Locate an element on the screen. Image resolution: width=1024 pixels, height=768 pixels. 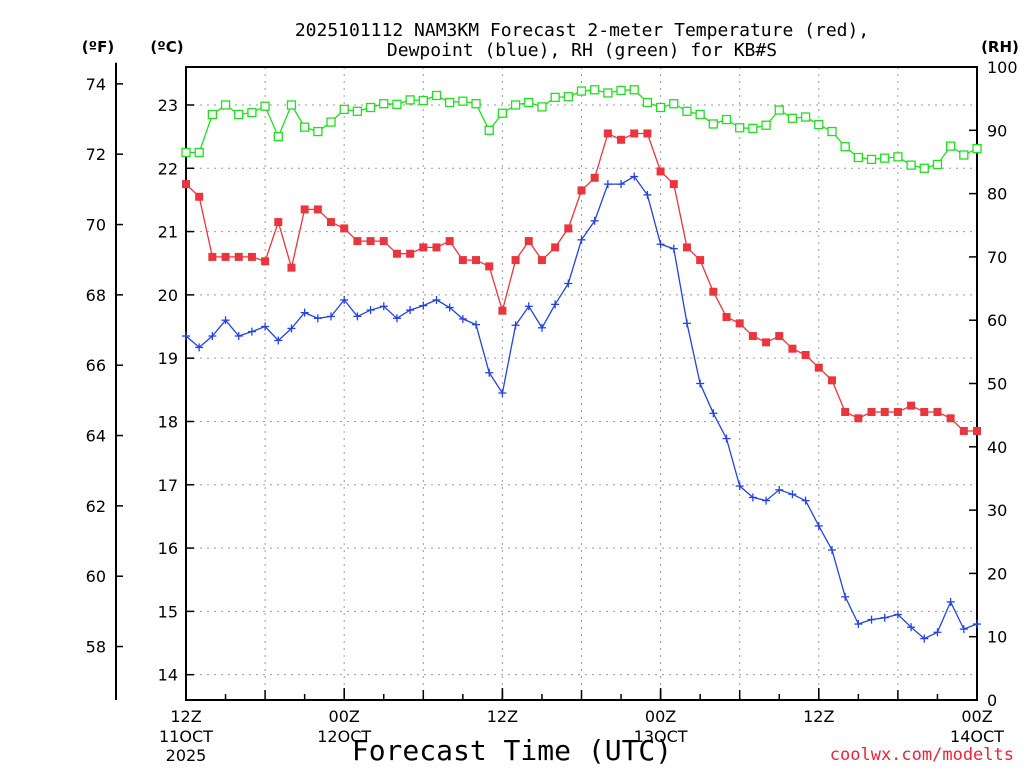
rh-tick-label: 60 is located at coordinates (997, 320).